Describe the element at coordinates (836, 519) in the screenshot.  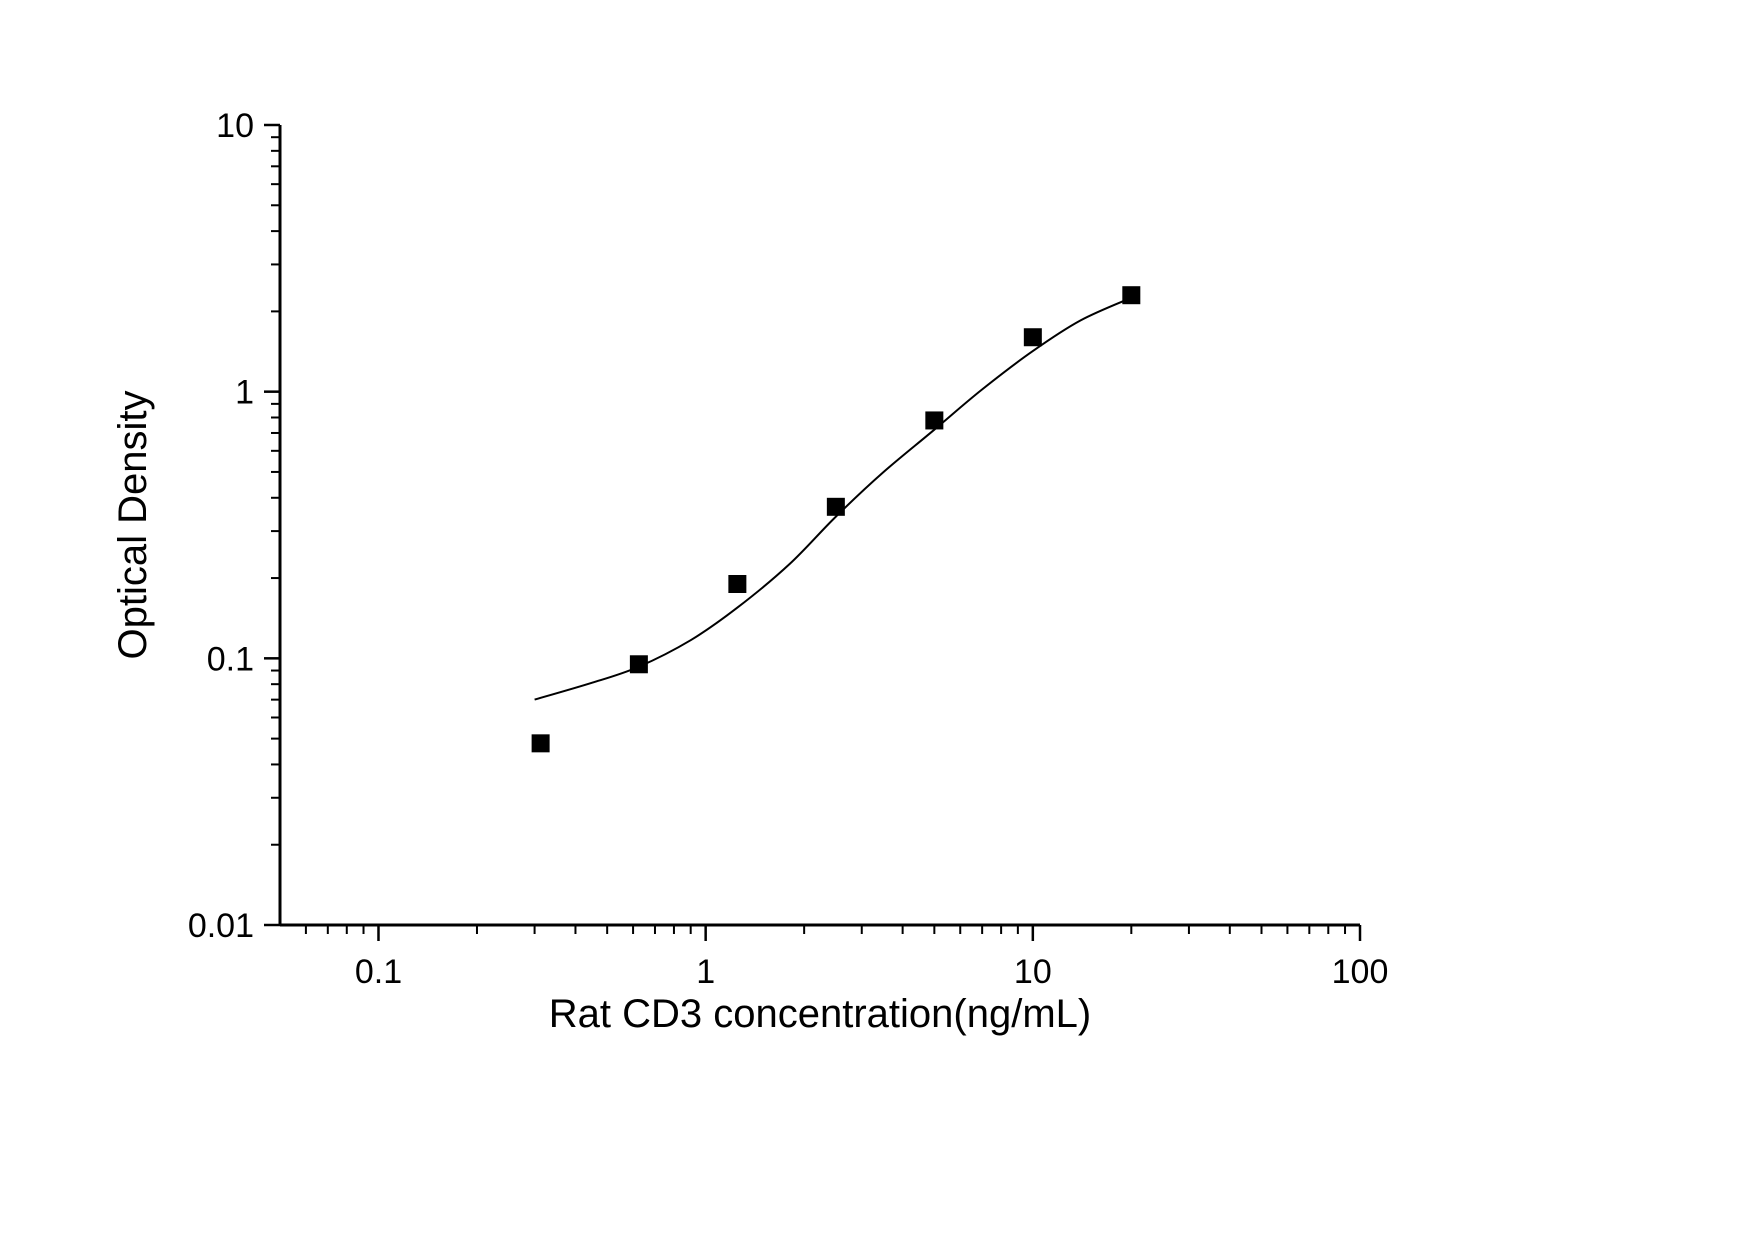
I see `data-points` at that location.